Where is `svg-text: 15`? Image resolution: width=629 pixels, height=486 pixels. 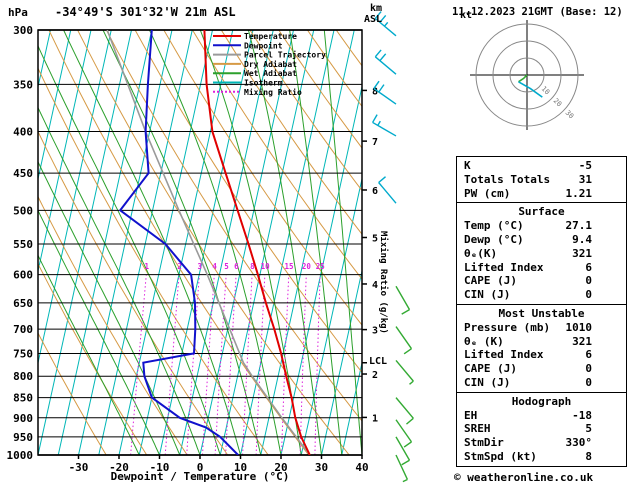 svg-text: 15 is located at coordinates (288, 266).